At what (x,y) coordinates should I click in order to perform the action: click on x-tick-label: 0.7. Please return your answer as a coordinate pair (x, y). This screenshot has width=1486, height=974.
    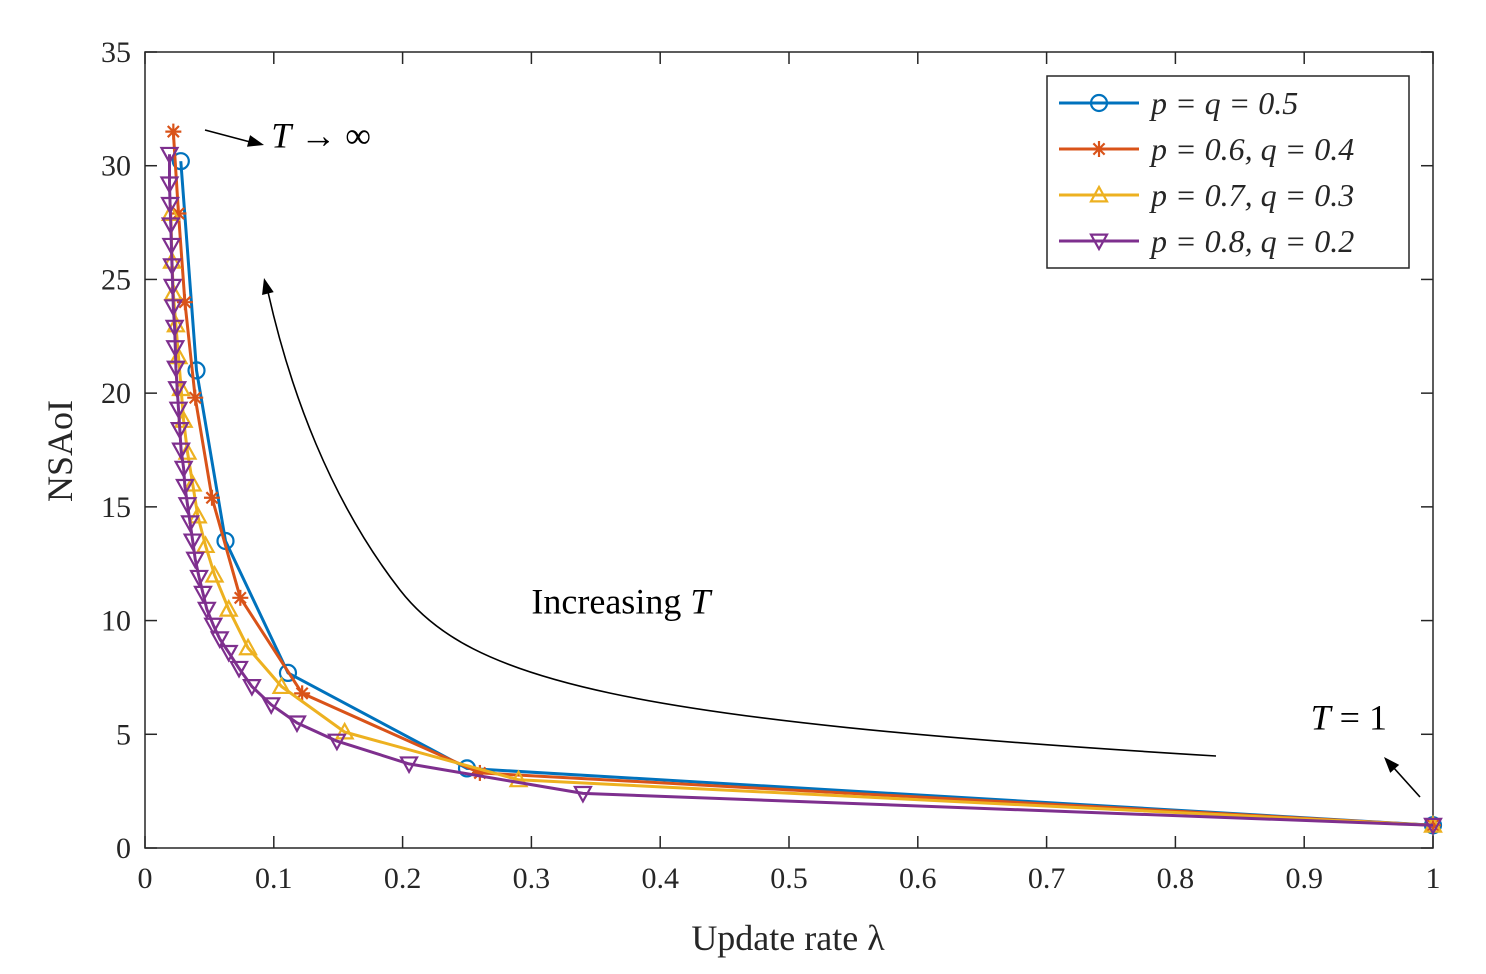
    Looking at the image, I should click on (1047, 878).